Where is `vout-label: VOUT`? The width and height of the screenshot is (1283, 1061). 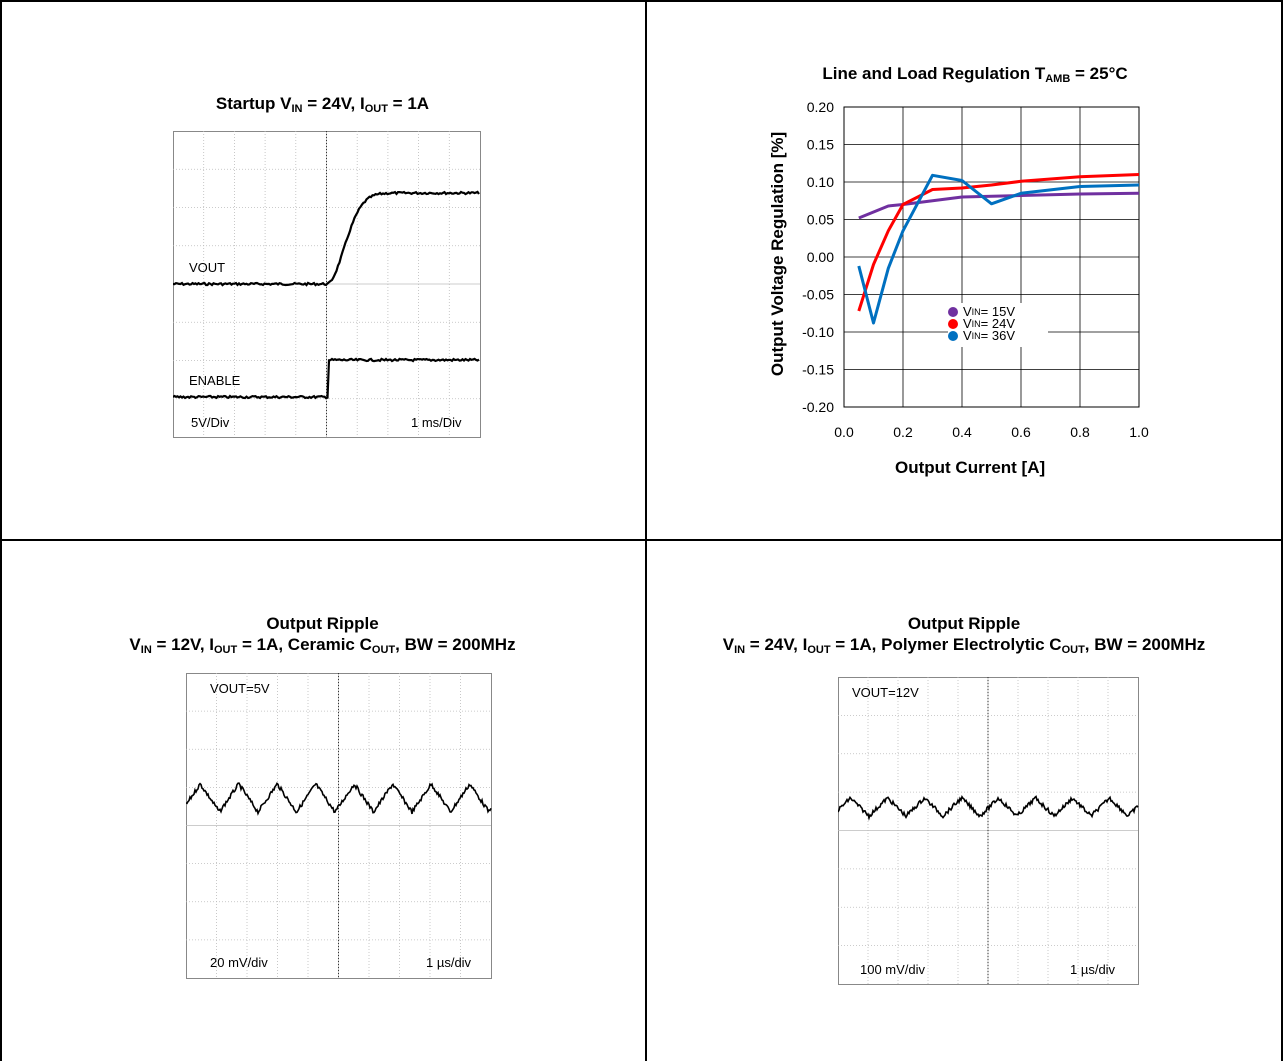
vout-label: VOUT is located at coordinates (207, 267).